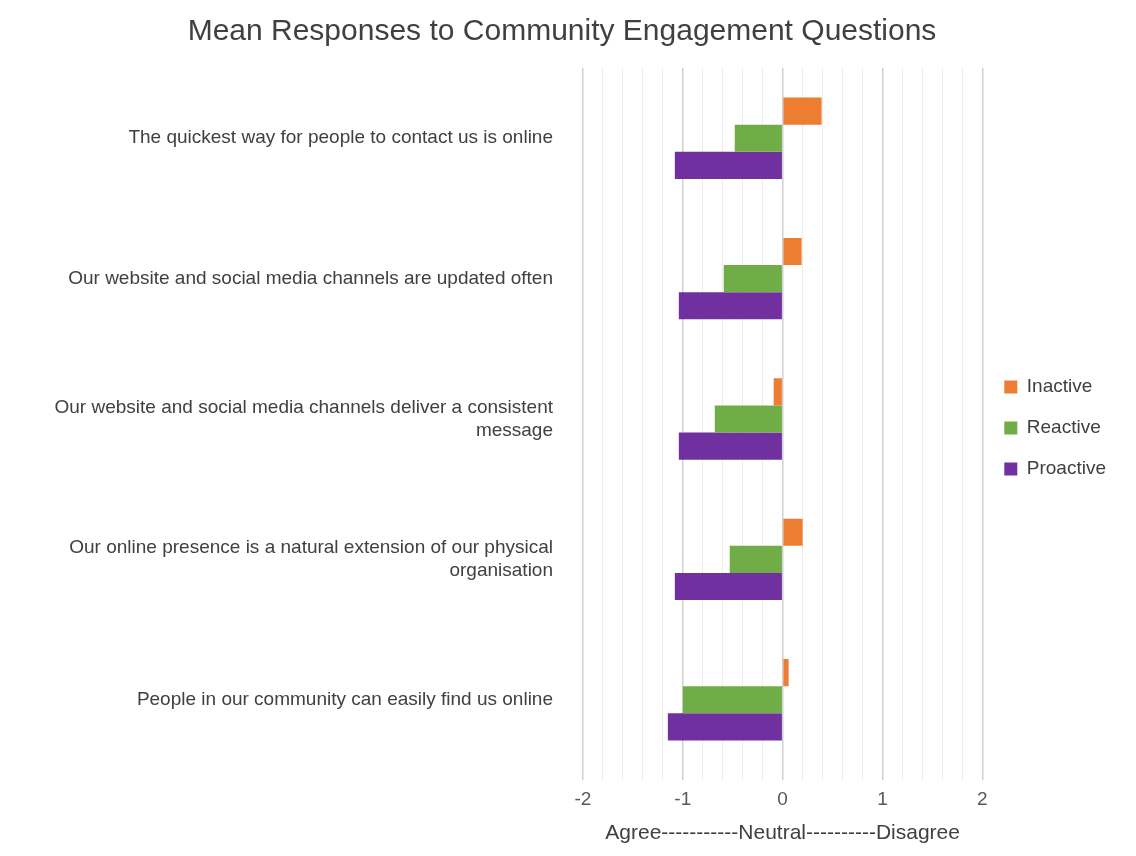  I want to click on x-tick-label: 2, so click(982, 798).